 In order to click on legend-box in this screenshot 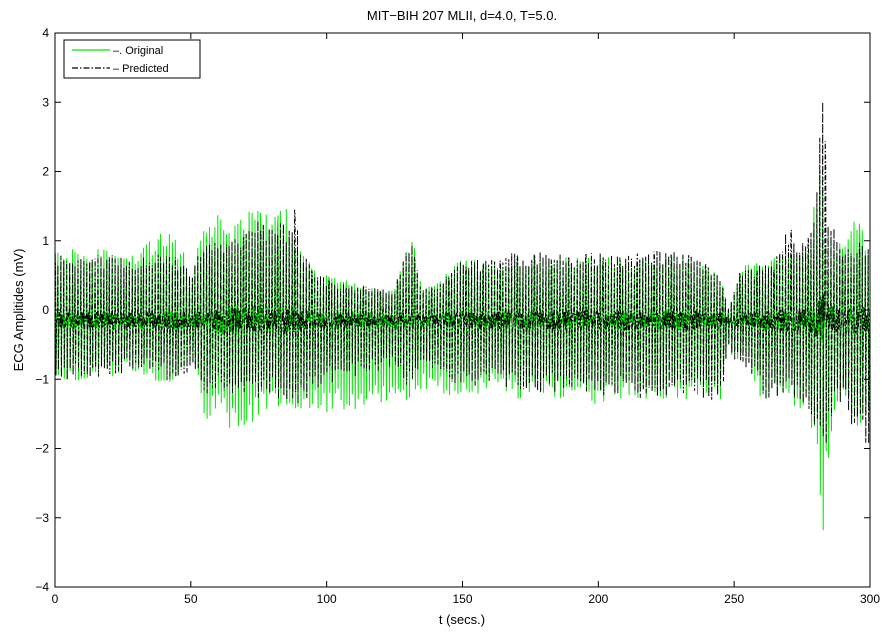, I will do `click(132, 59)`.